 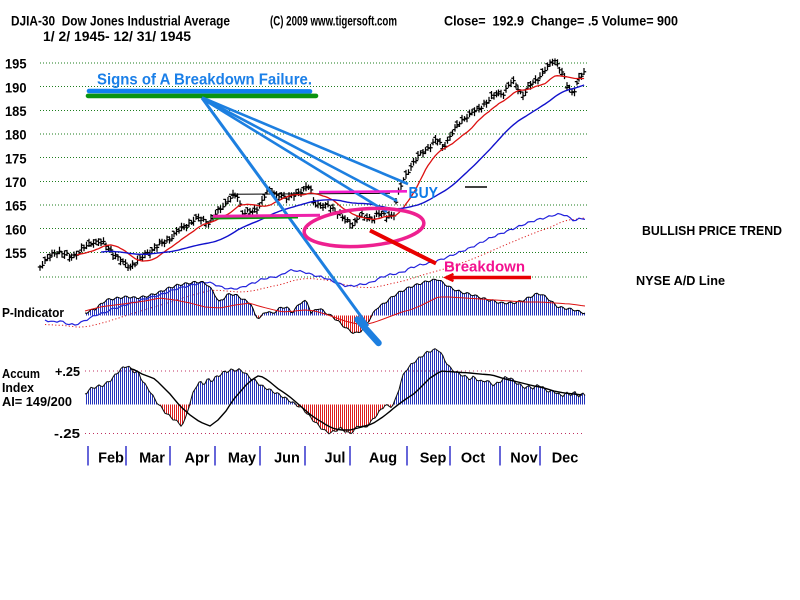 What do you see at coordinates (16, 253) in the screenshot?
I see `svg-text: 155` at bounding box center [16, 253].